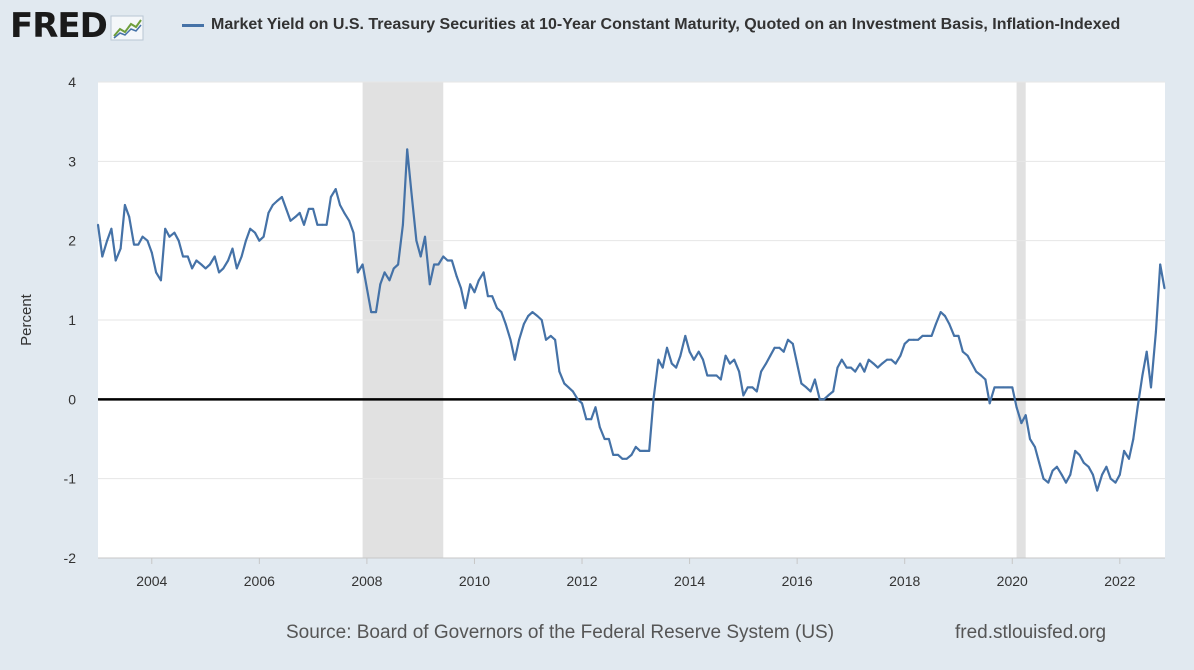  I want to click on x-tick-label: 2012, so click(581, 581).